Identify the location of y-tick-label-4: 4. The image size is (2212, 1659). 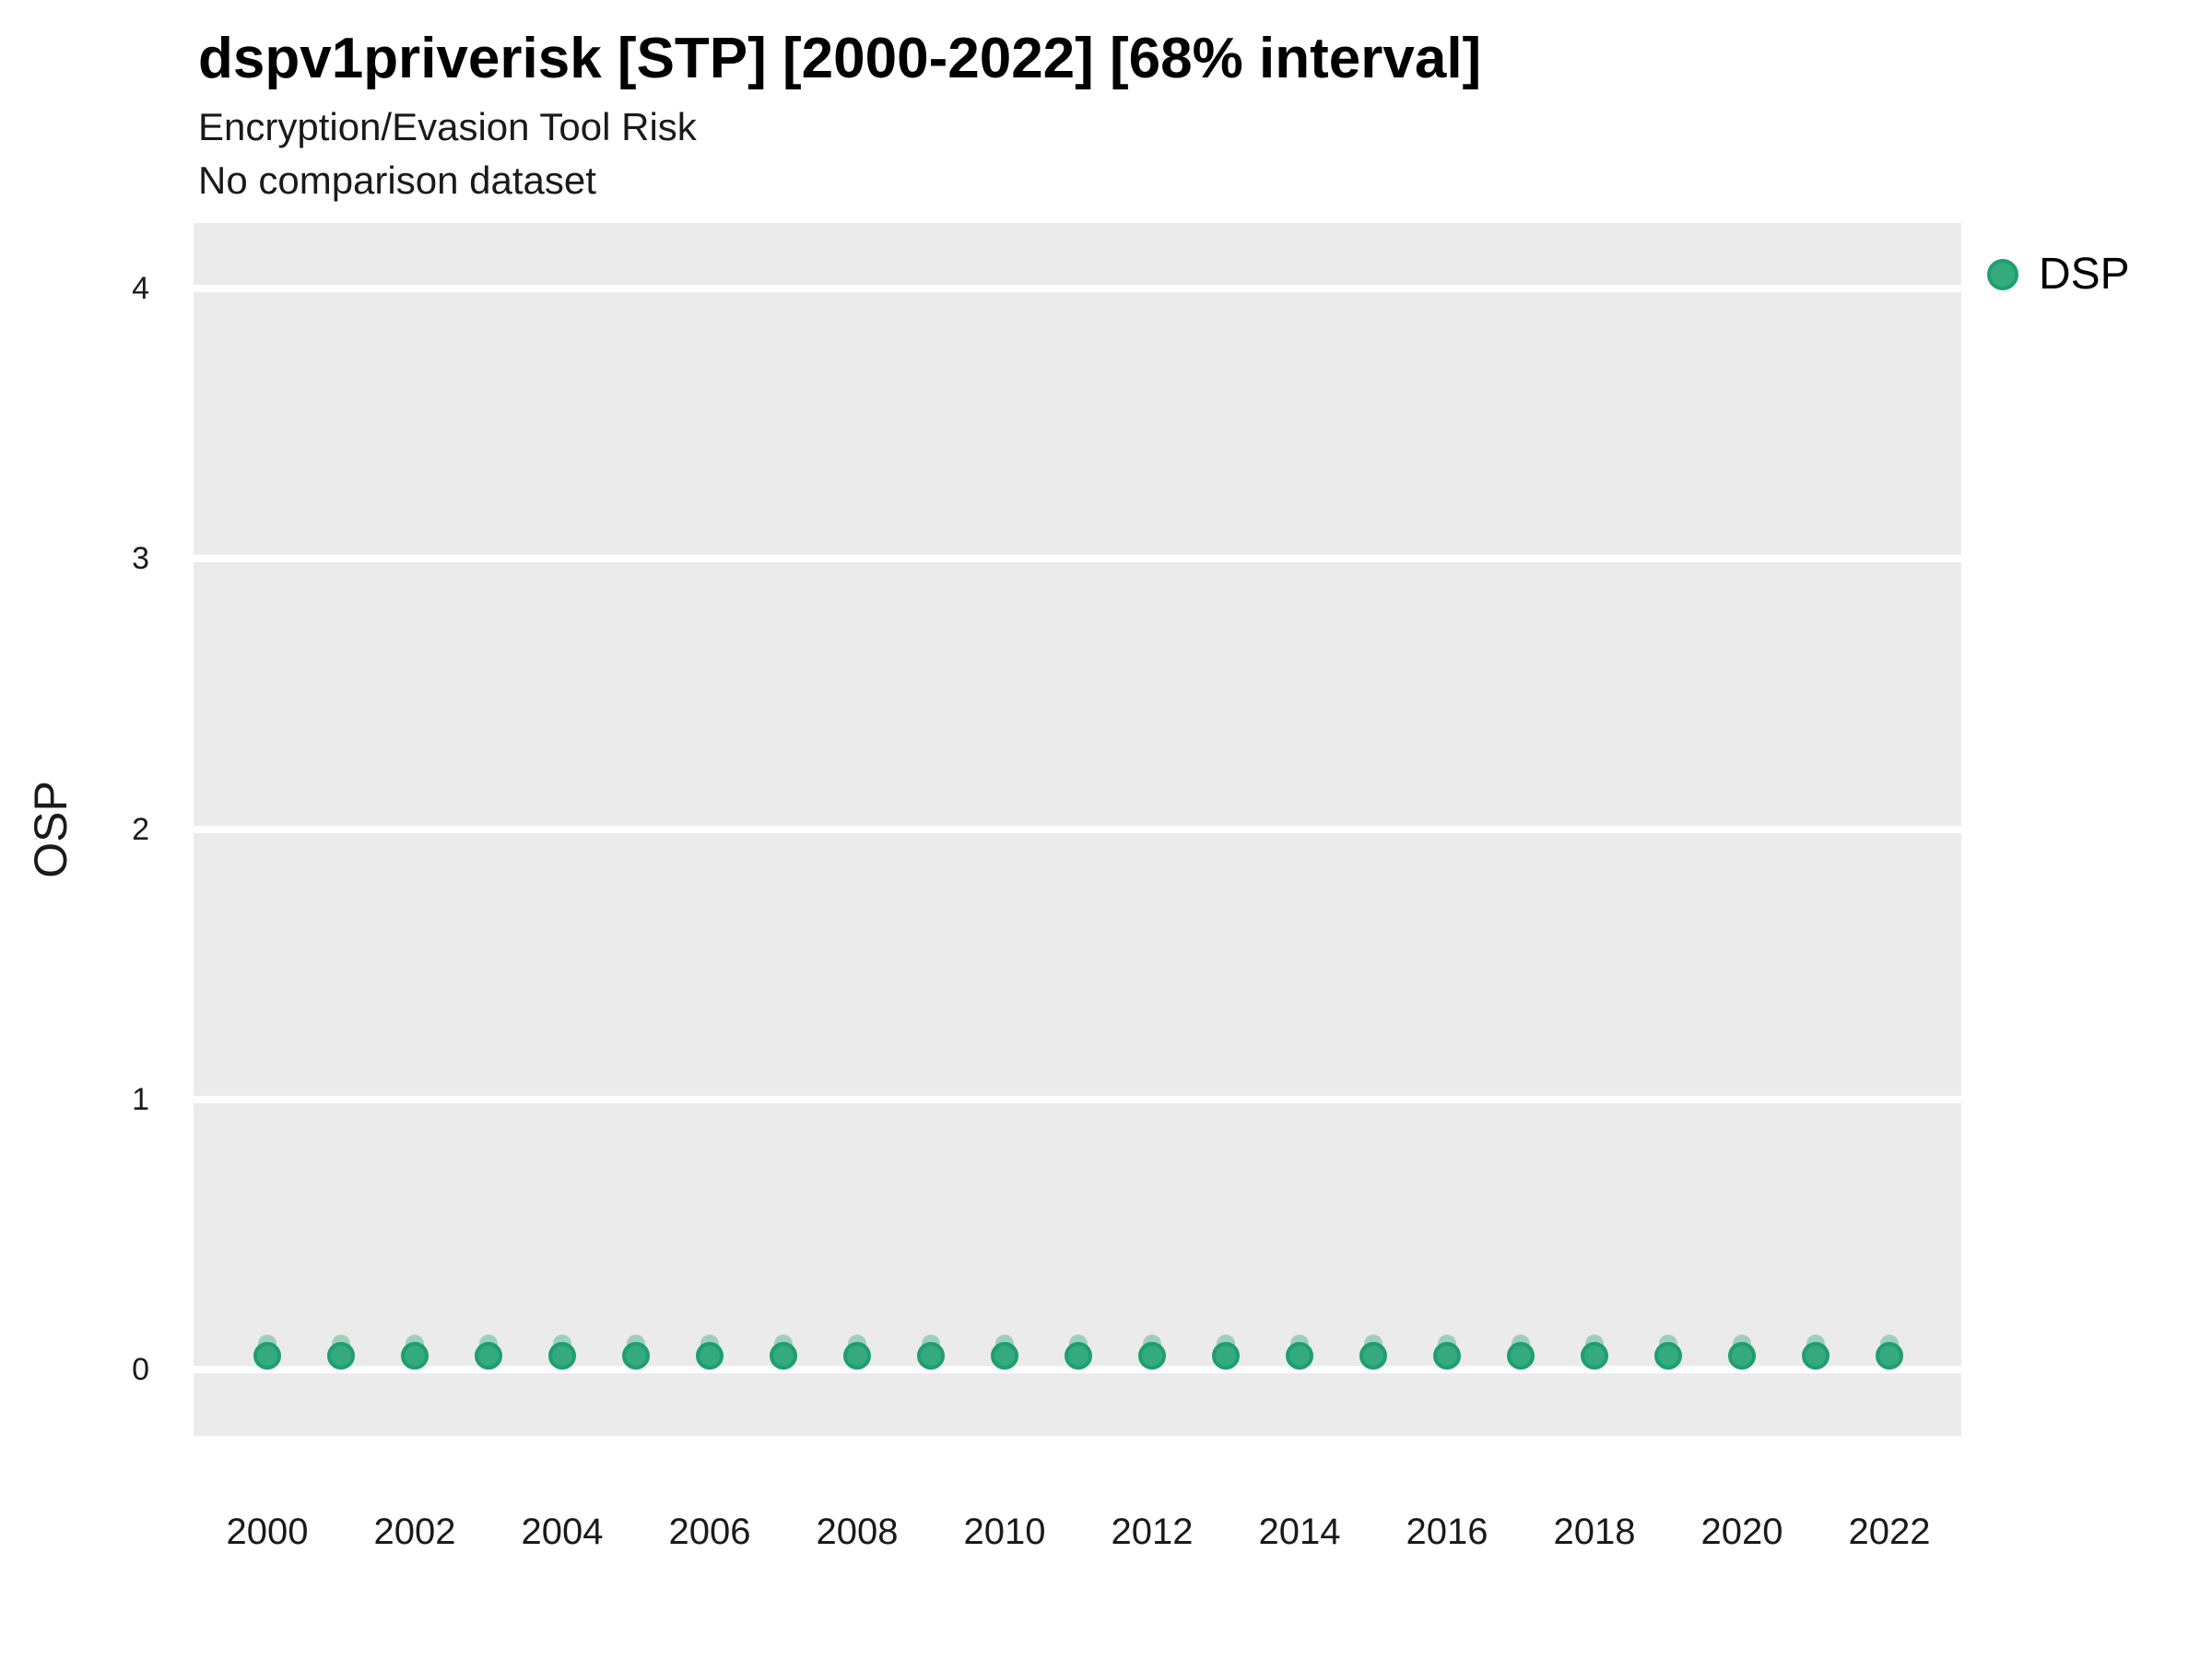
(140, 288).